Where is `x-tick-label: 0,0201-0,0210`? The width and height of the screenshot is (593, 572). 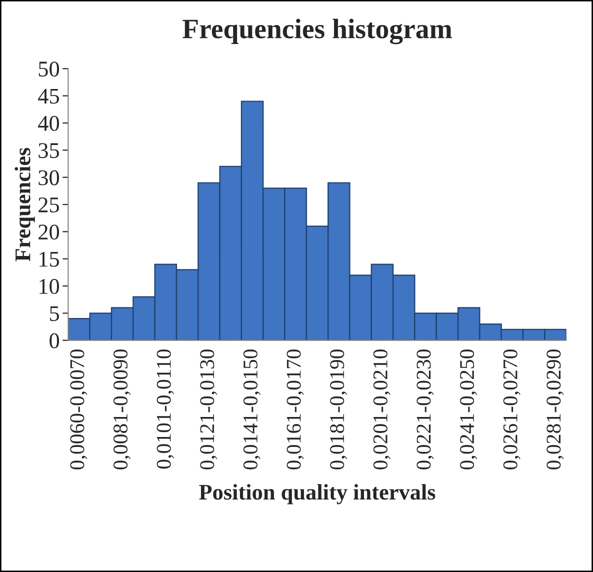
x-tick-label: 0,0201-0,0210 is located at coordinates (381, 409).